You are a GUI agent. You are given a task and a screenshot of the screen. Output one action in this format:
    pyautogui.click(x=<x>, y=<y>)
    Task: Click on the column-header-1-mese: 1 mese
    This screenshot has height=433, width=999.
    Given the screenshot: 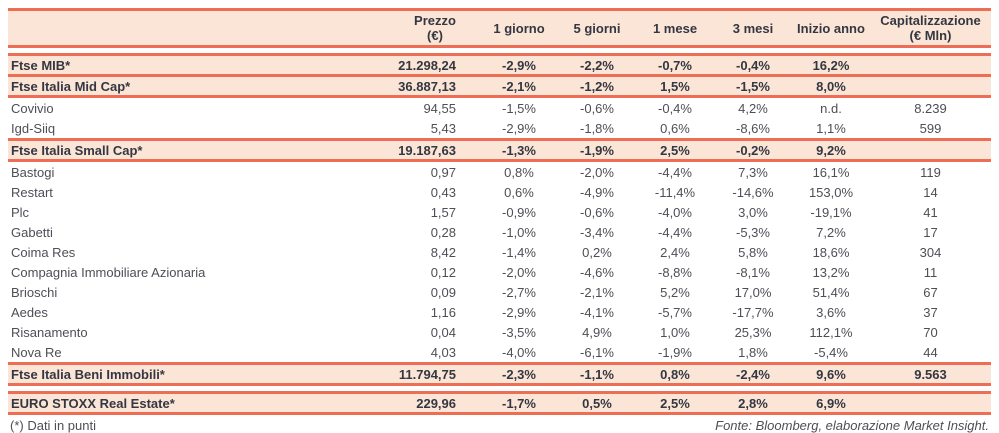 What is the action you would take?
    pyautogui.click(x=675, y=28)
    